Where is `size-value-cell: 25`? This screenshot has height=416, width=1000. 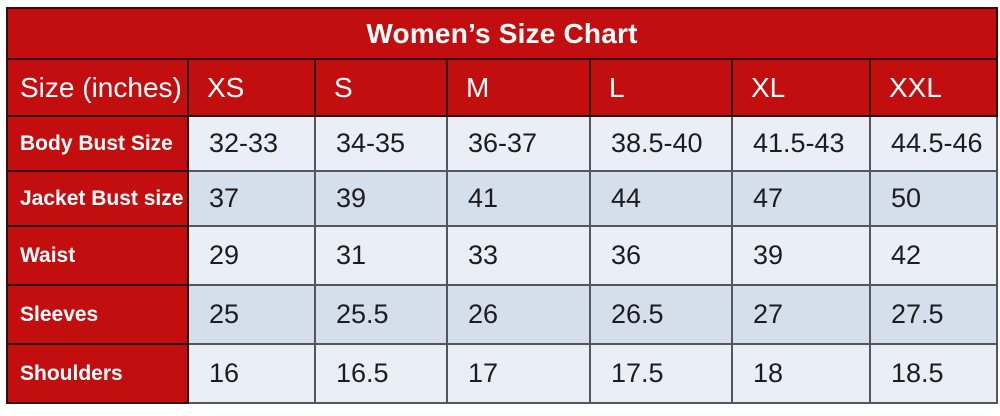
size-value-cell: 25 is located at coordinates (251, 314).